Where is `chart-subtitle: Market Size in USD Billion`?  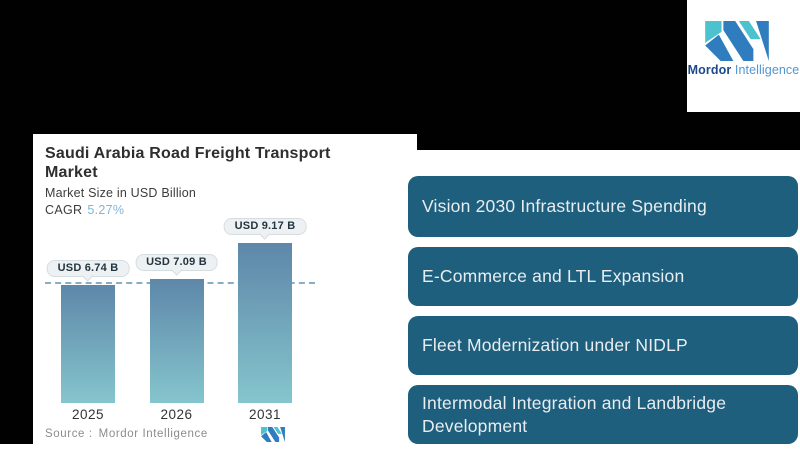
chart-subtitle: Market Size in USD Billion is located at coordinates (121, 193).